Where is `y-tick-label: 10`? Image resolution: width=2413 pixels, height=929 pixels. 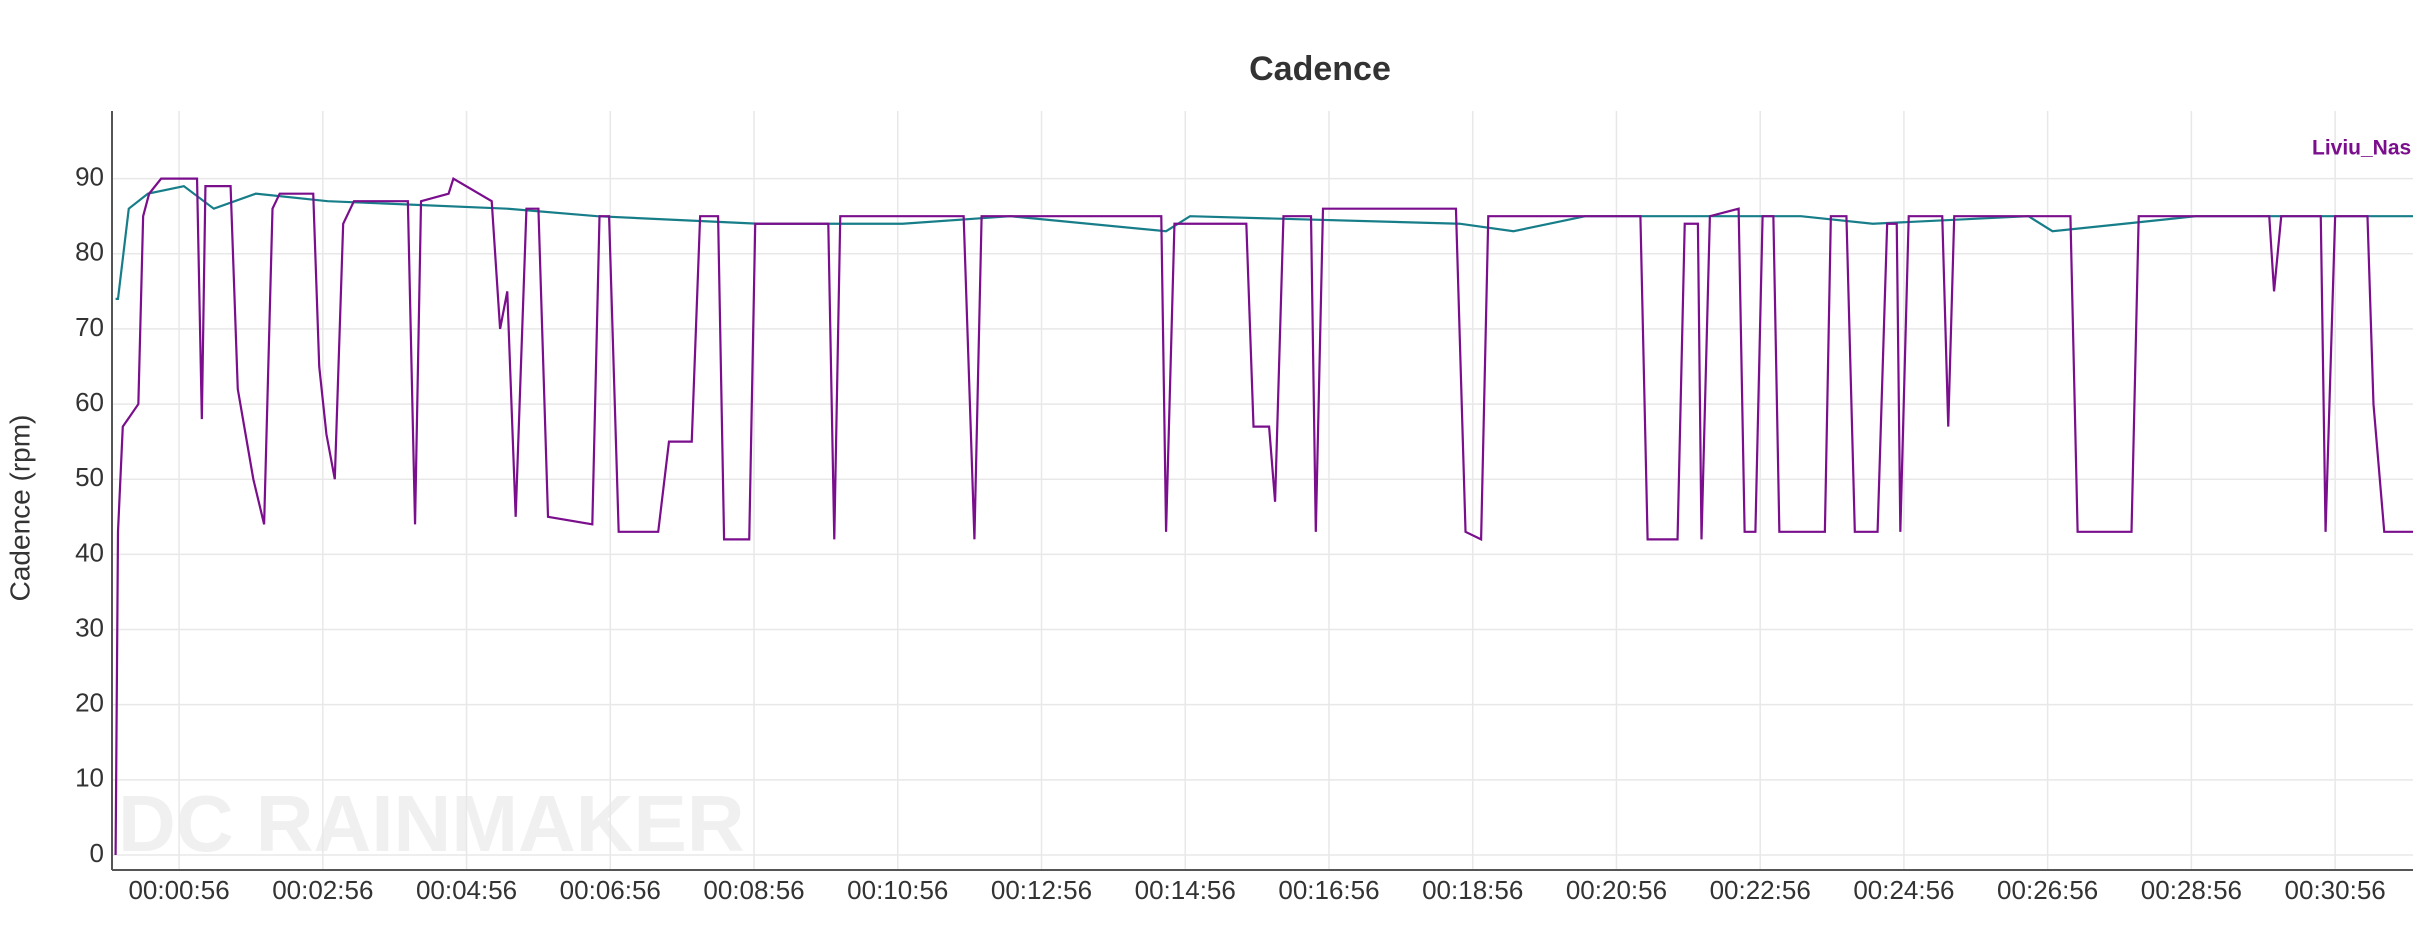 y-tick-label: 10 is located at coordinates (89, 778).